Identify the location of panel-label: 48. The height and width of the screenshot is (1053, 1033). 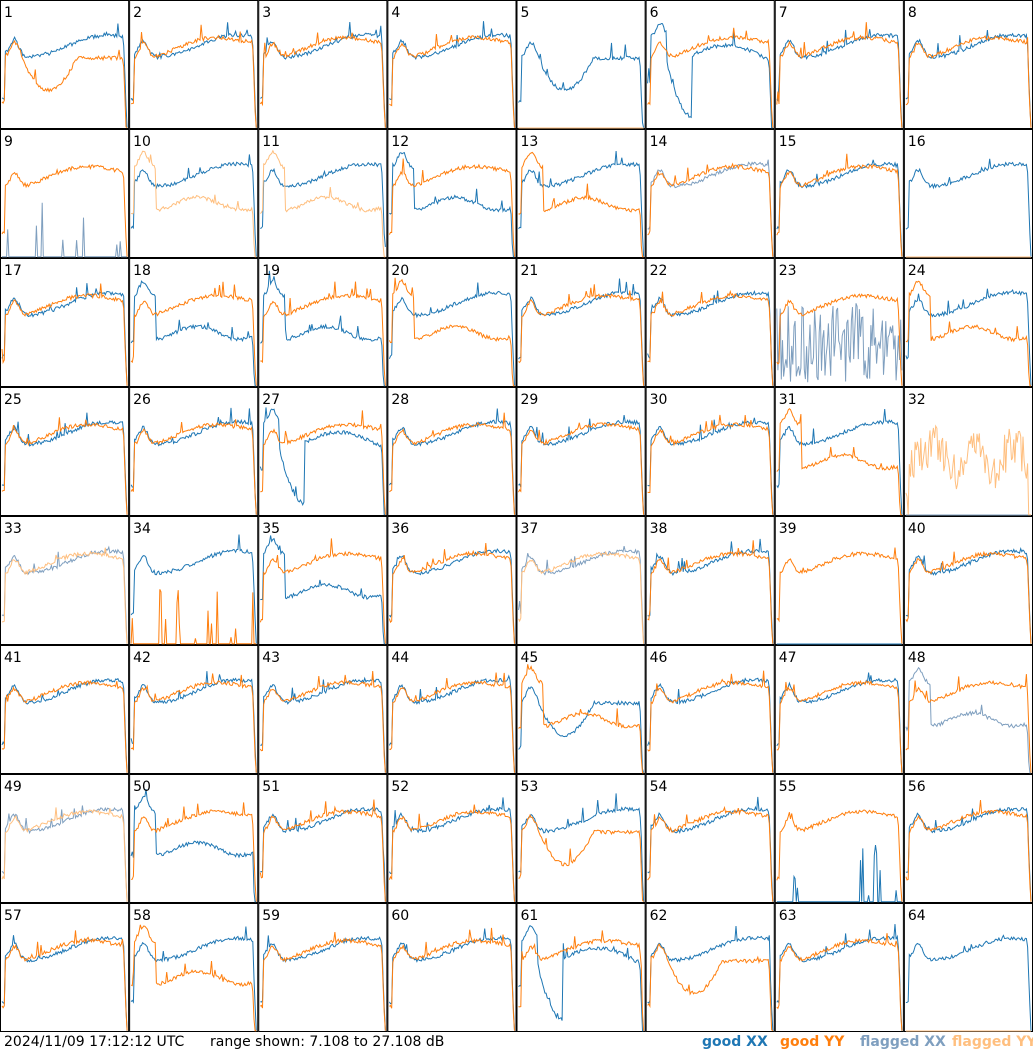
(917, 658).